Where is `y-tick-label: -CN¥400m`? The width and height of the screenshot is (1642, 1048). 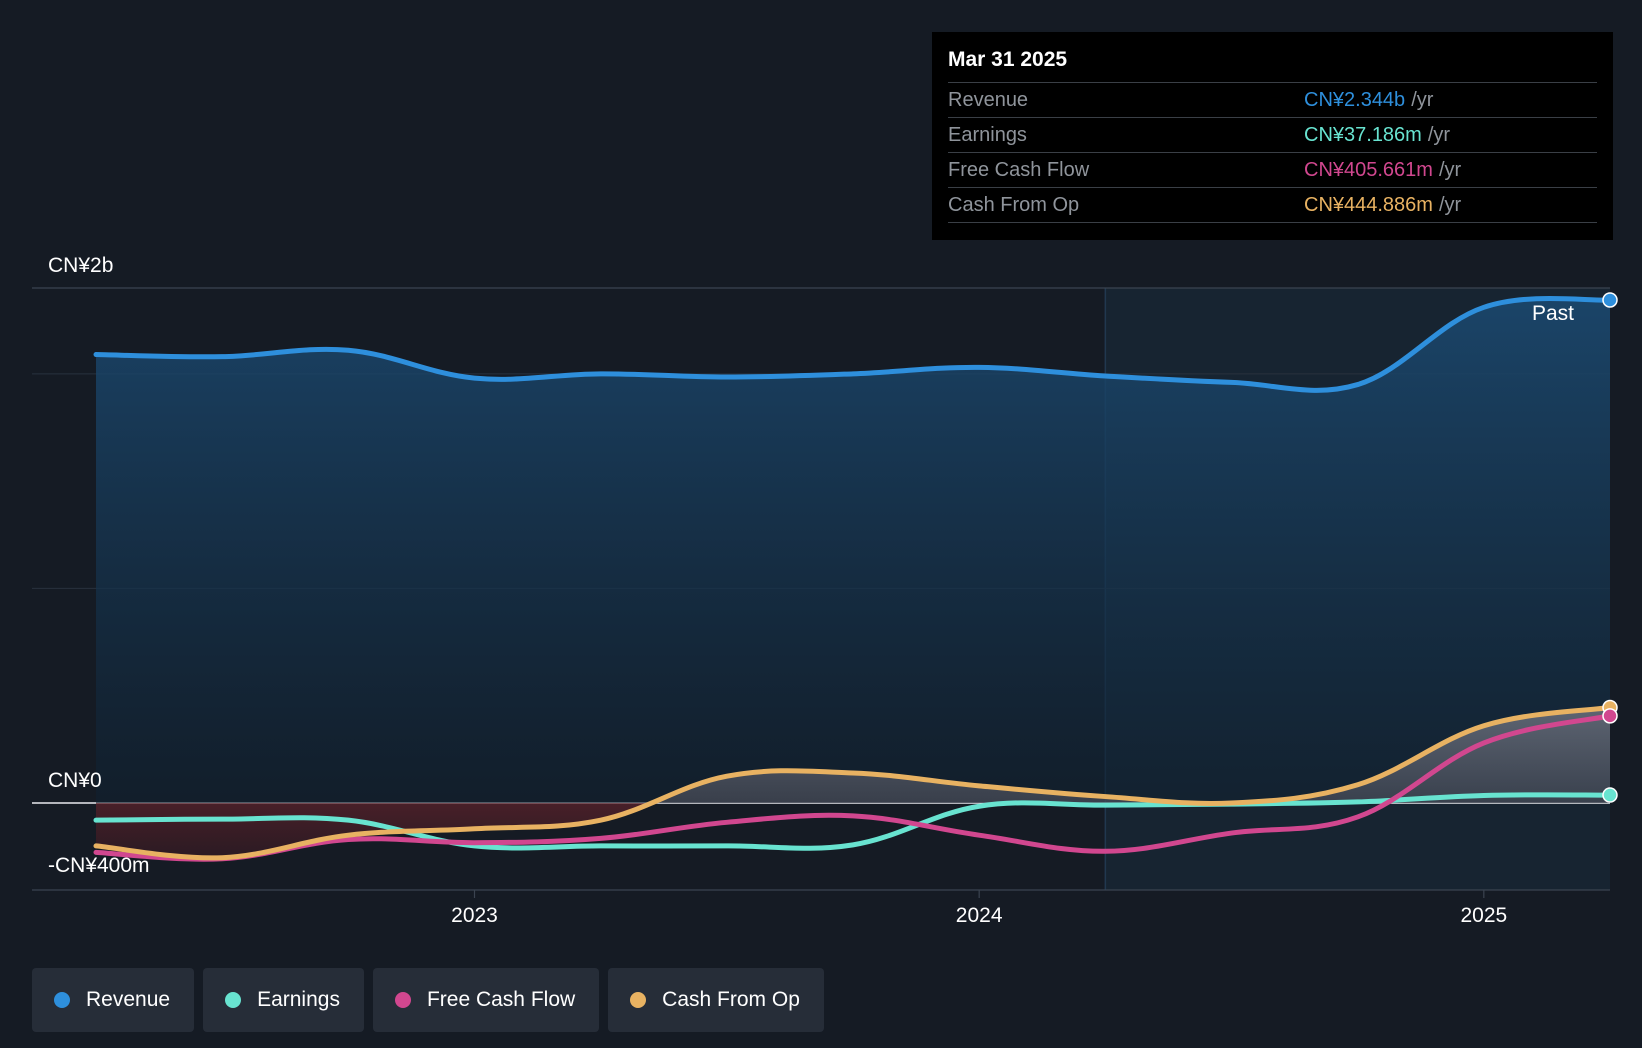 y-tick-label: -CN¥400m is located at coordinates (99, 865).